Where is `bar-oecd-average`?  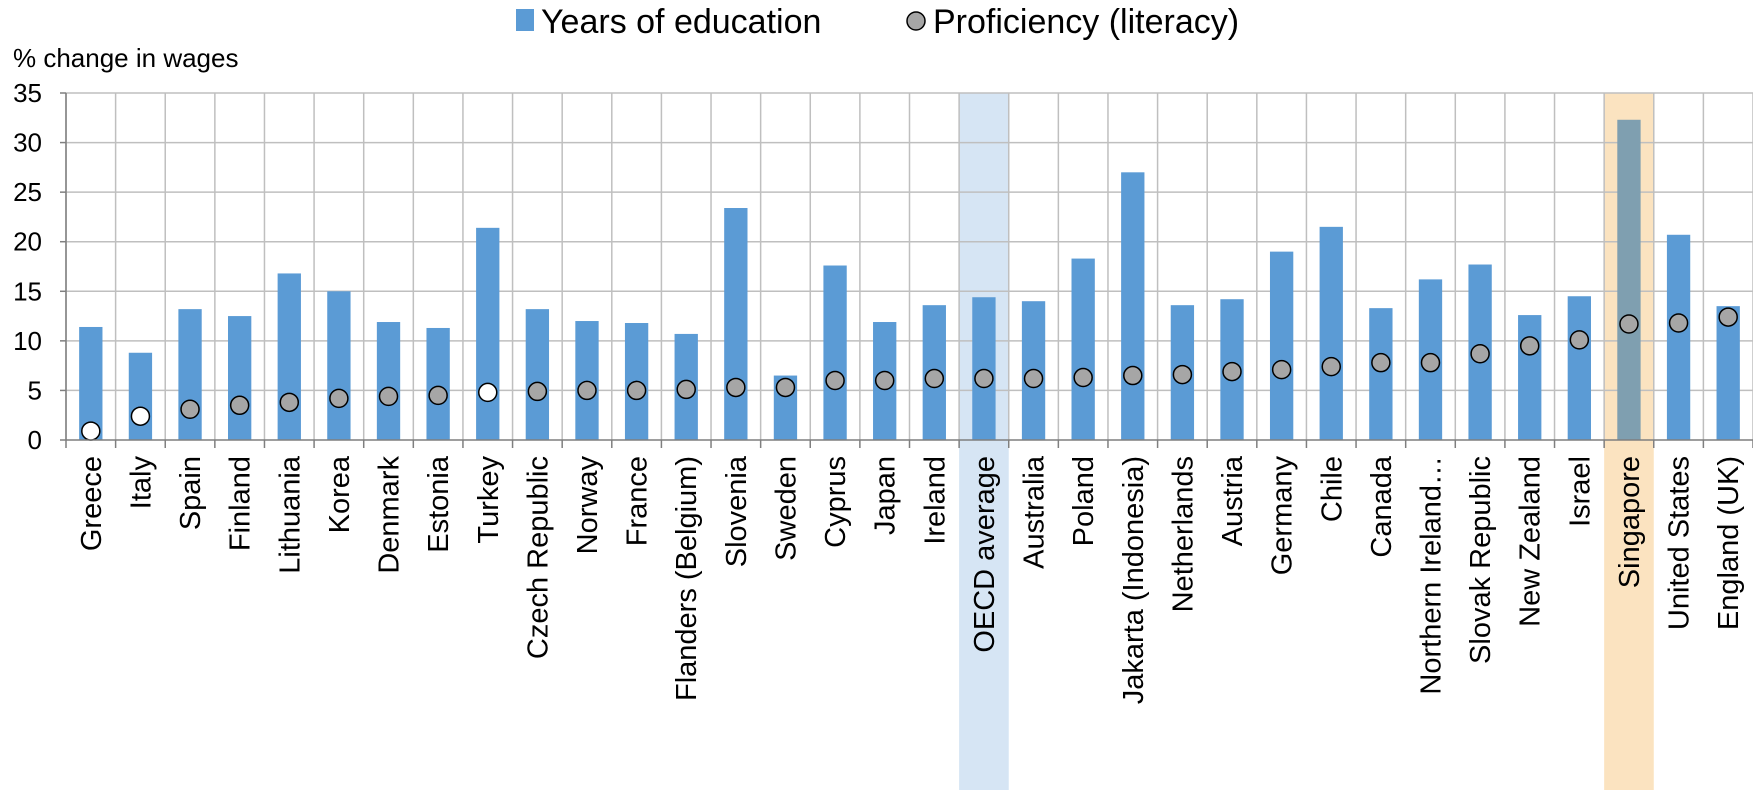 bar-oecd-average is located at coordinates (984, 368).